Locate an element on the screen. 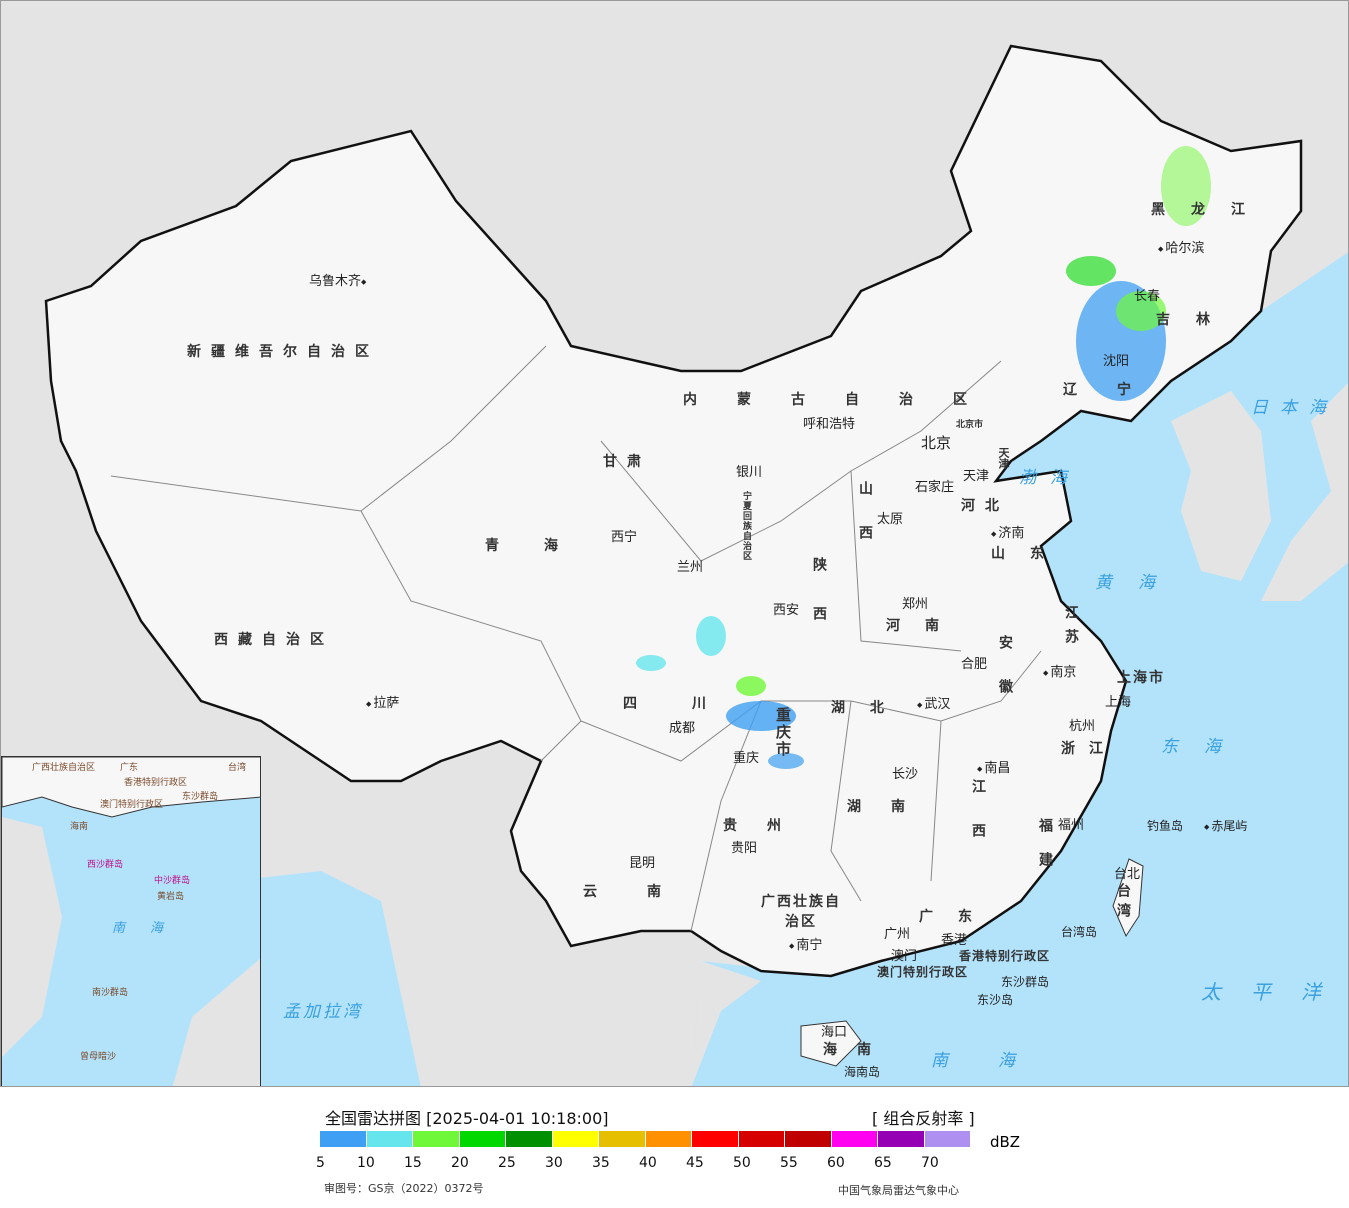  city-label: 合肥 is located at coordinates (974, 664).